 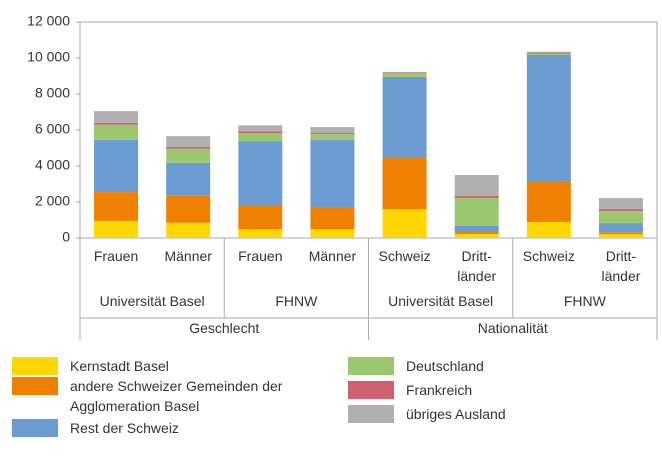 I want to click on supergroup-label: Nationalität, so click(x=512, y=328).